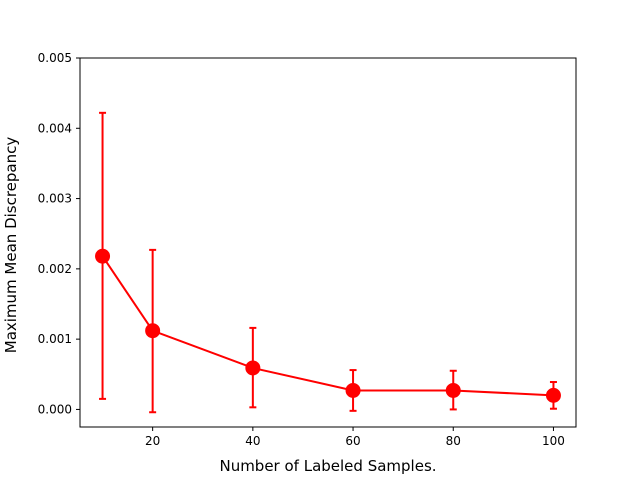 The width and height of the screenshot is (640, 480). Describe the element at coordinates (55, 58) in the screenshot. I see `y-tick-label: 0.005` at that location.